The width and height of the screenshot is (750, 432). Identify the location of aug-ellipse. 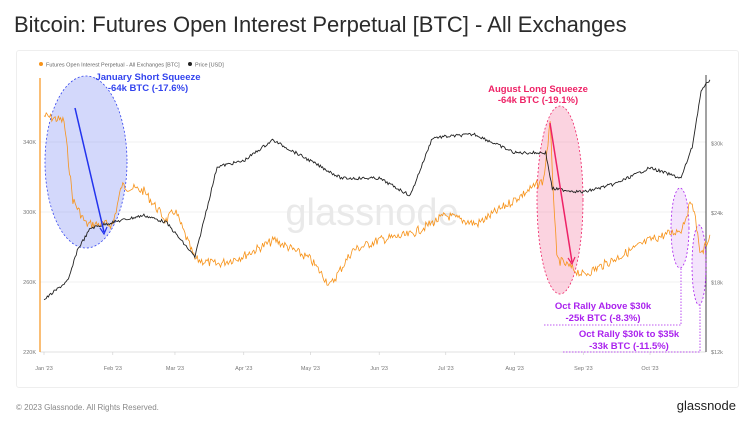
(560, 200).